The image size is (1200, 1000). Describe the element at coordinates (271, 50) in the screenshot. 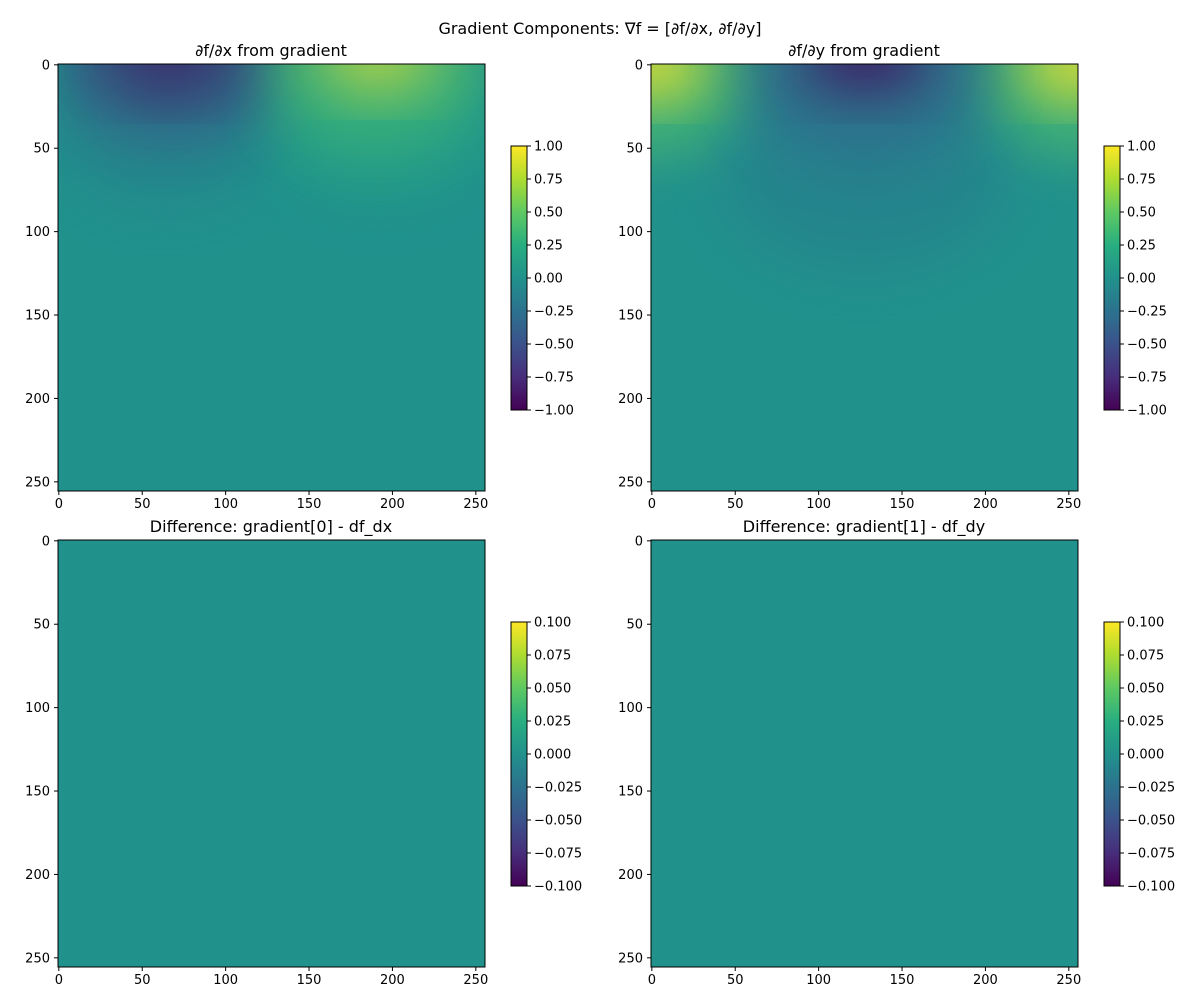

I see `panel-title: ∂f/∂x from gradient` at that location.